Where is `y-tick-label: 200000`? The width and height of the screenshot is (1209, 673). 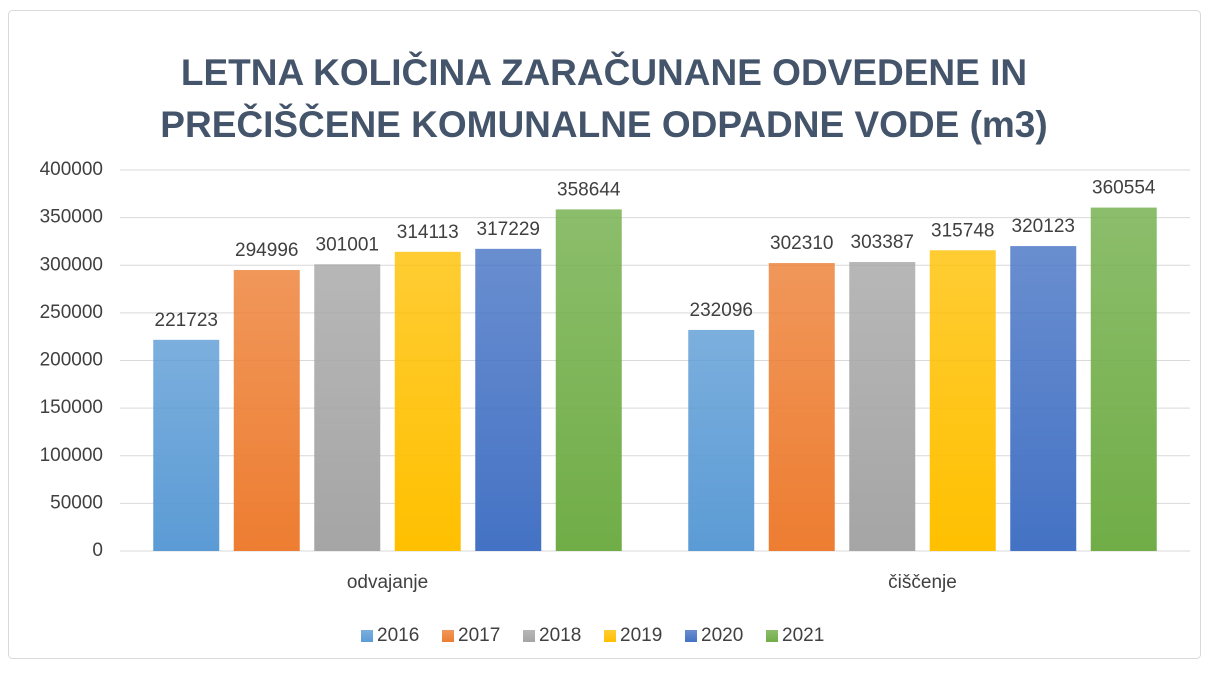
y-tick-label: 200000 is located at coordinates (71, 360).